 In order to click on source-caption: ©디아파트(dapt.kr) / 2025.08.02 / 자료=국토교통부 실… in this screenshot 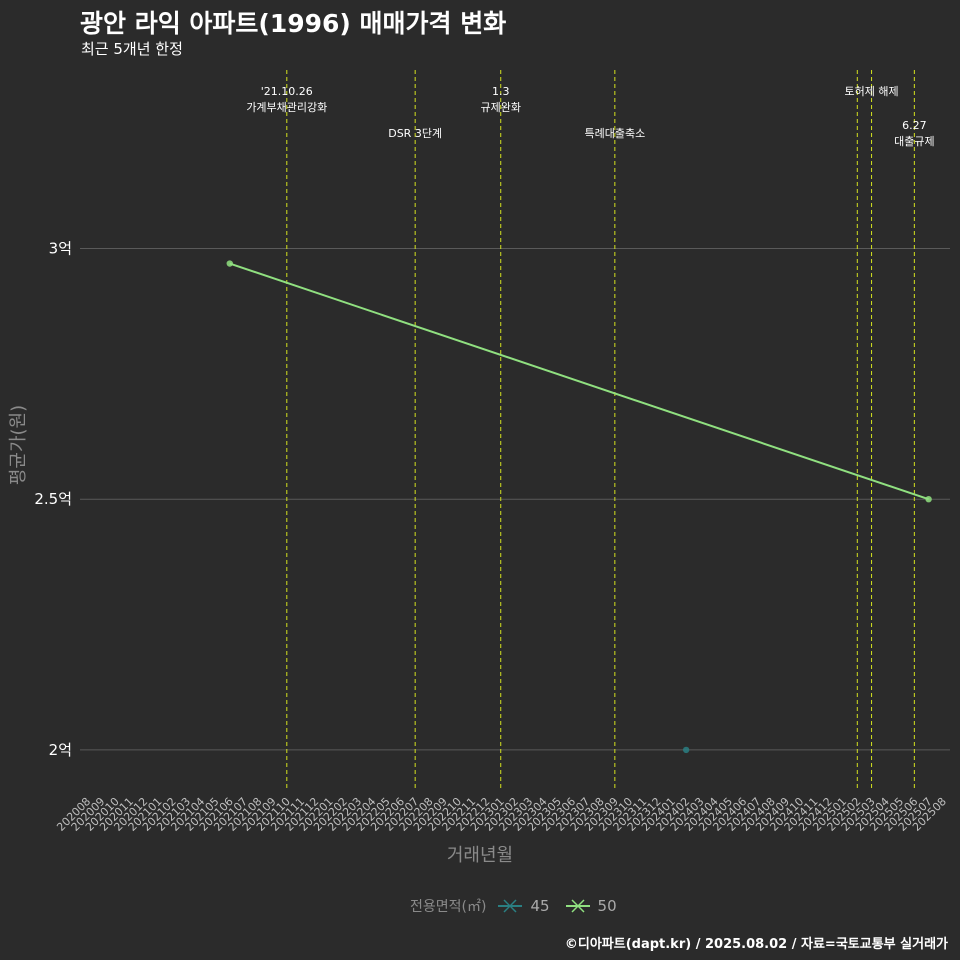, I will do `click(756, 944)`.